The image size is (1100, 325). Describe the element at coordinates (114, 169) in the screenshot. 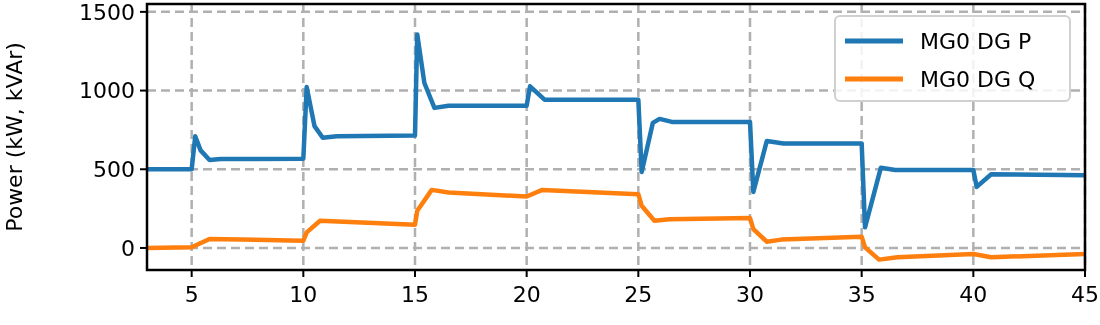

I see `y-tick-label: 500` at that location.